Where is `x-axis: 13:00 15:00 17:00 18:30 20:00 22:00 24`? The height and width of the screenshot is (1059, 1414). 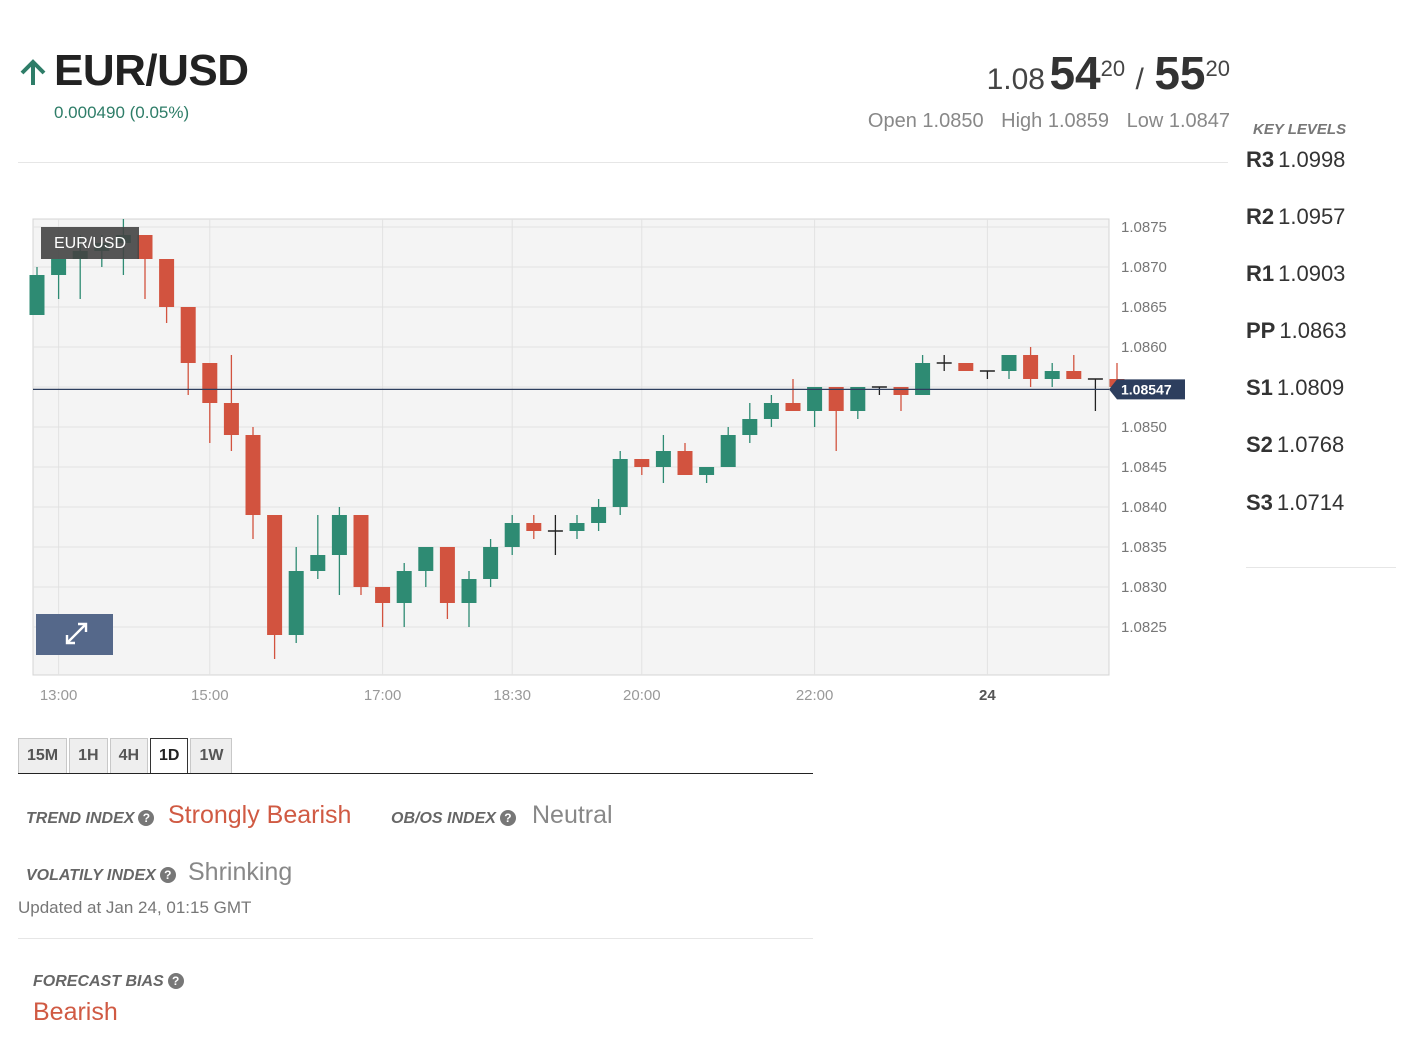
x-axis: 13:00 15:00 17:00 18:30 20:00 22:00 24 is located at coordinates (518, 695).